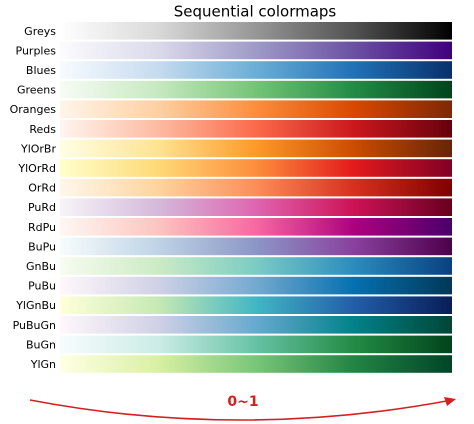 This screenshot has width=474, height=424. I want to click on colormap-label: Blues, so click(41, 70).